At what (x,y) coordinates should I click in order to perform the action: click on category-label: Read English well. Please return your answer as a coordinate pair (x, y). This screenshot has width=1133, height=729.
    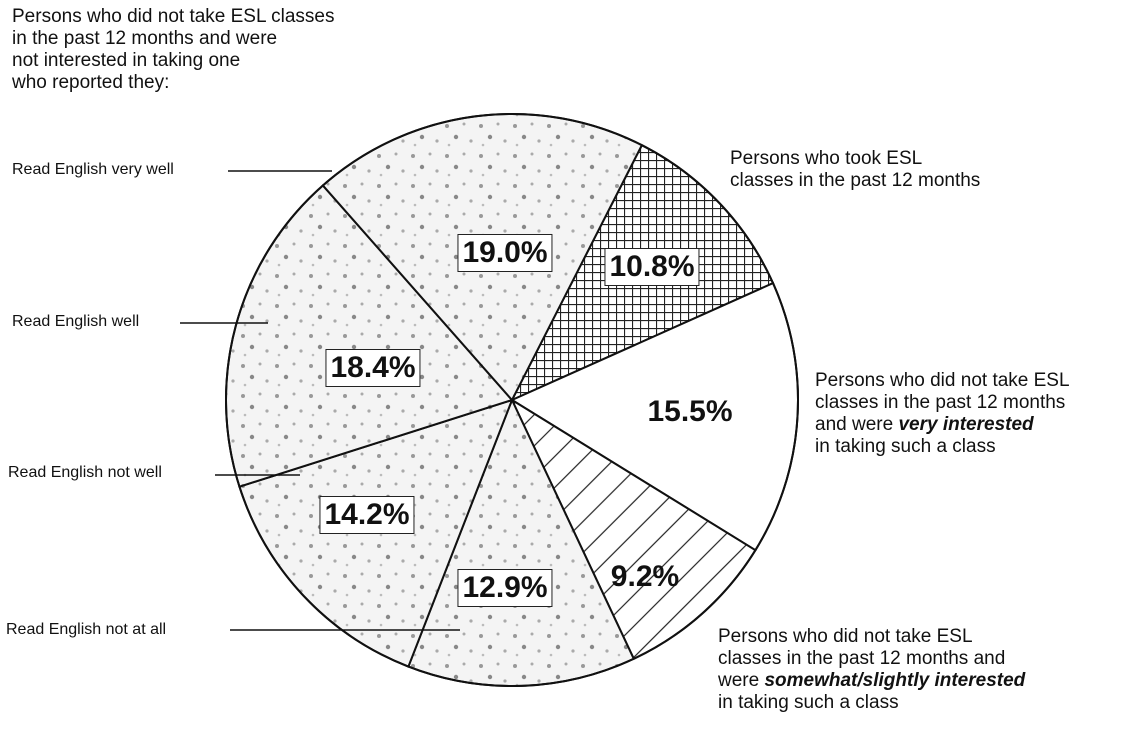
    Looking at the image, I should click on (75, 322).